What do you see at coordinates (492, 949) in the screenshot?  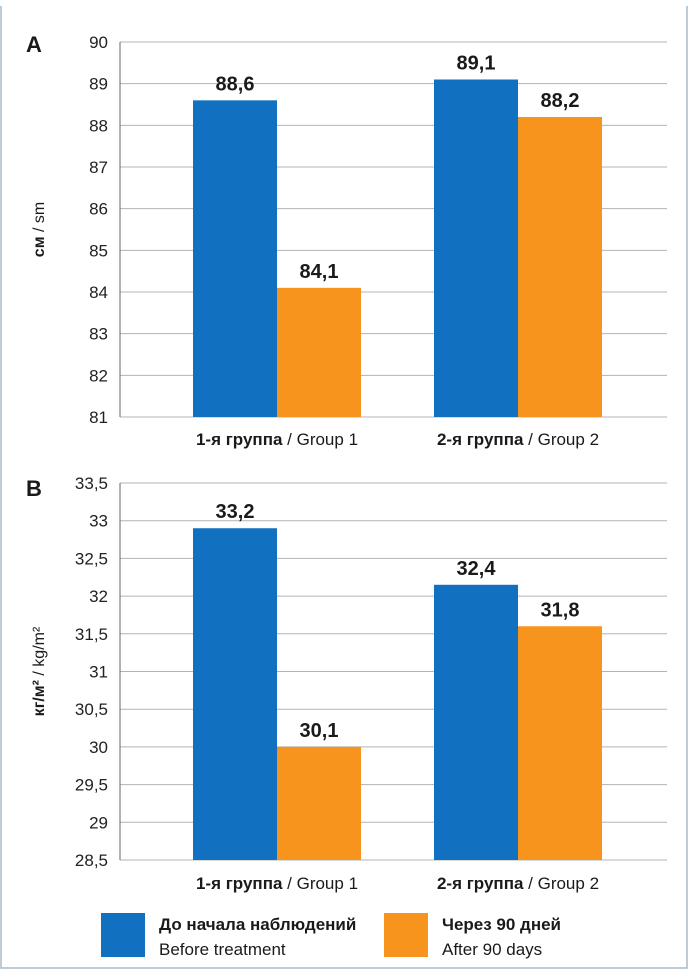 I see `legend-label-en: After 90 days` at bounding box center [492, 949].